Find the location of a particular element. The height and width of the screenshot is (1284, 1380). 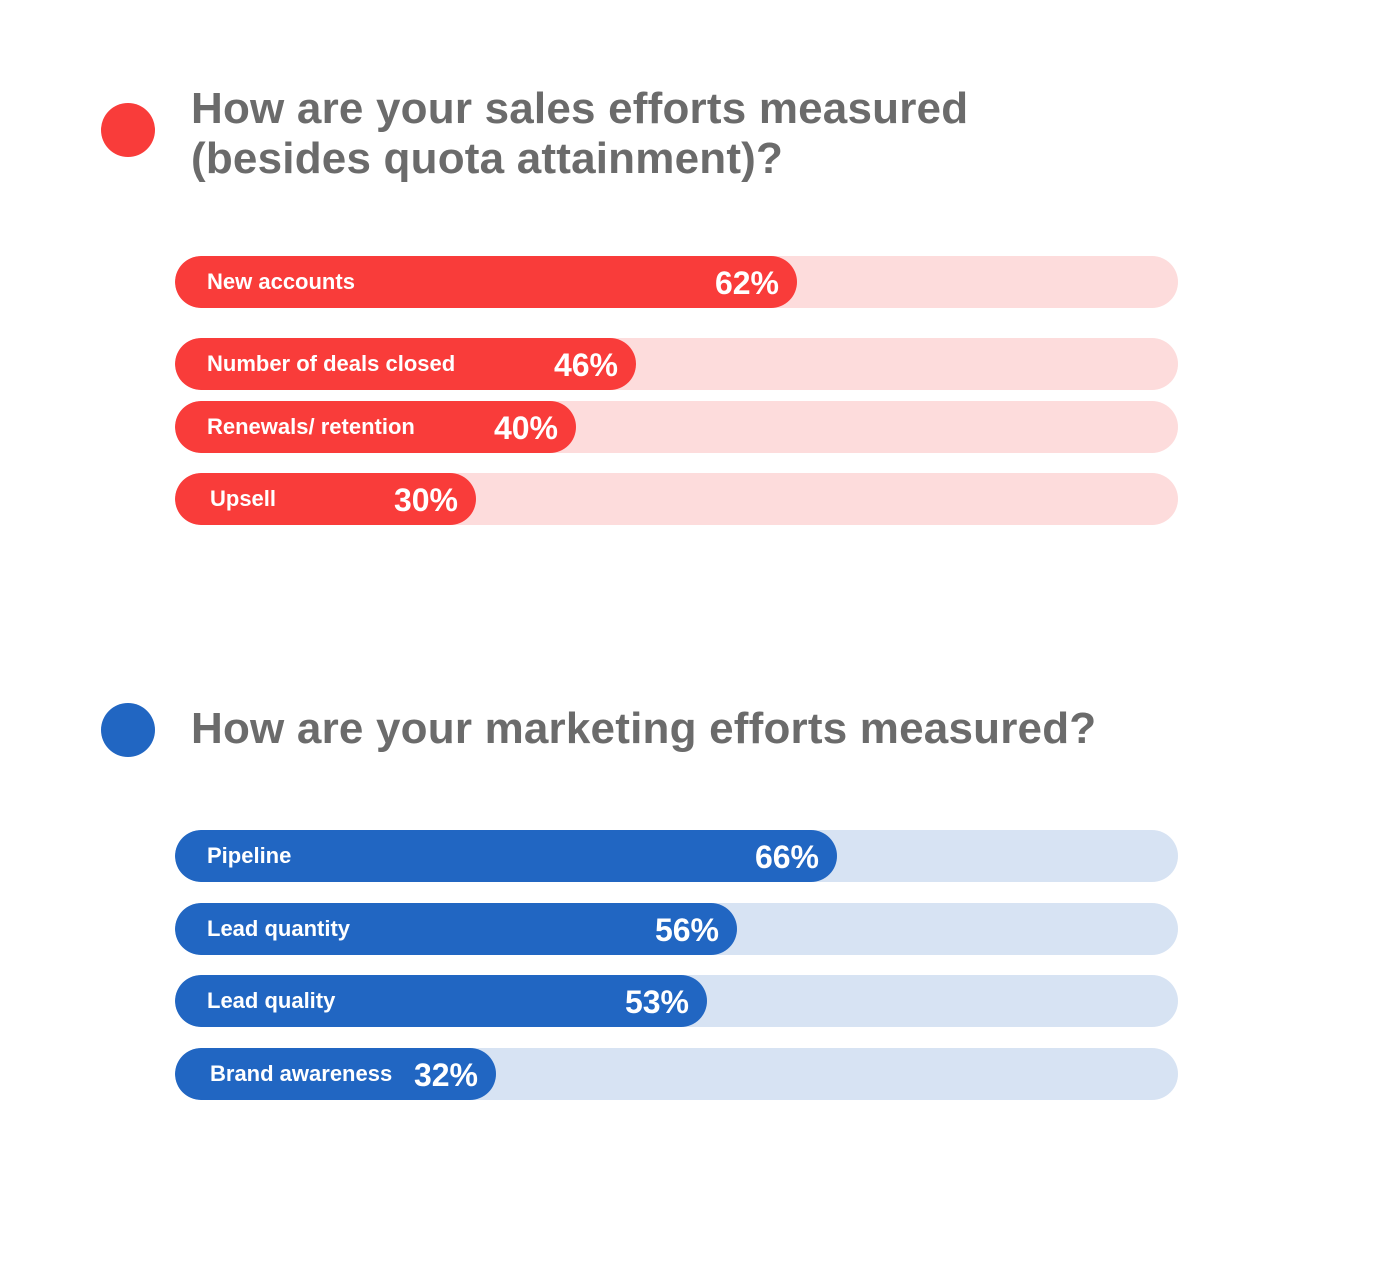

sales-marker-dot is located at coordinates (128, 130).